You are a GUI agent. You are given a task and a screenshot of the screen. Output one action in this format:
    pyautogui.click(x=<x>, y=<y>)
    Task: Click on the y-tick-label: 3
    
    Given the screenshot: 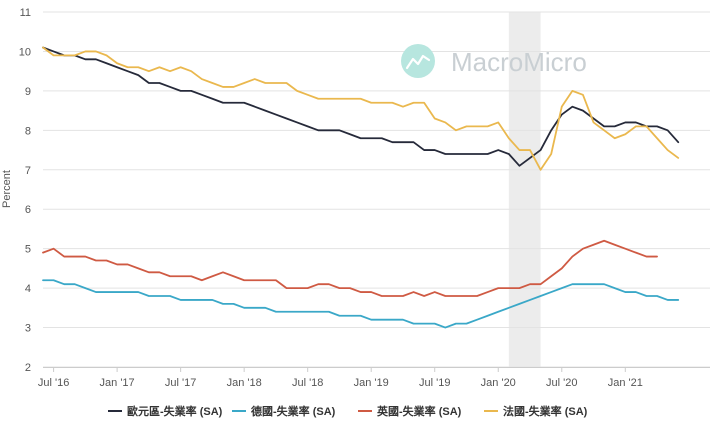 What is the action you would take?
    pyautogui.click(x=28, y=329)
    